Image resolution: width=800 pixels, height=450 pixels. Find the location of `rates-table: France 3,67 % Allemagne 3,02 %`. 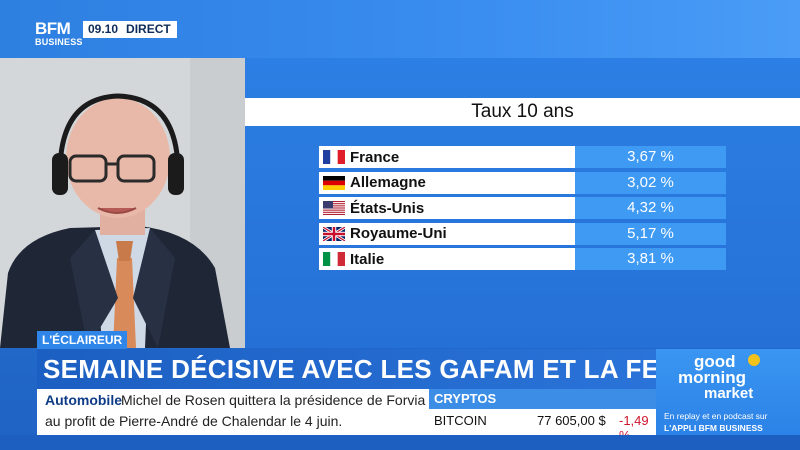

rates-table: France 3,67 % Allemagne 3,02 % is located at coordinates (522, 210).